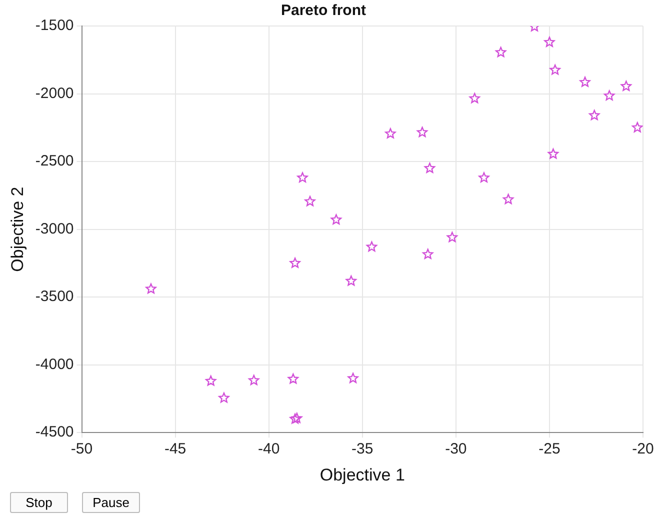 This screenshot has height=515, width=657. Describe the element at coordinates (17, 229) in the screenshot. I see `y-axis-title: Objective 2` at that location.